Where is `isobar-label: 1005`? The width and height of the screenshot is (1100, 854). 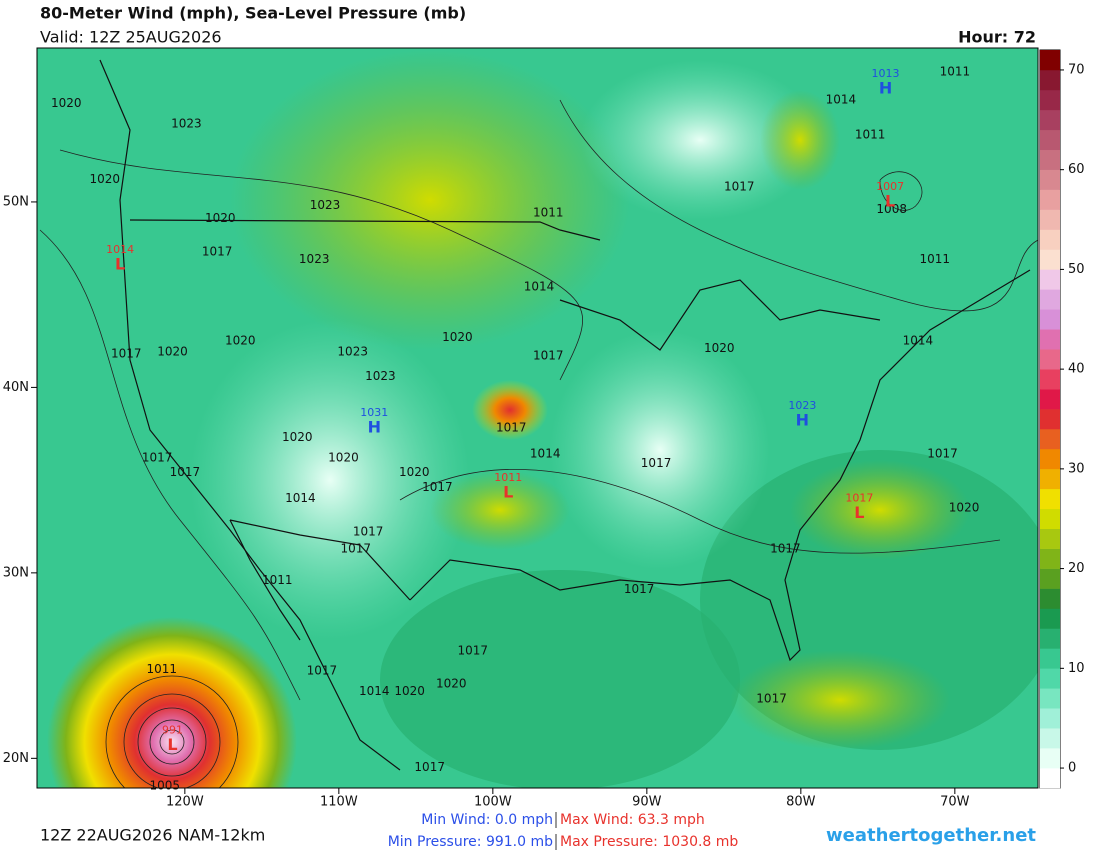
isobar-label: 1005 is located at coordinates (165, 786).